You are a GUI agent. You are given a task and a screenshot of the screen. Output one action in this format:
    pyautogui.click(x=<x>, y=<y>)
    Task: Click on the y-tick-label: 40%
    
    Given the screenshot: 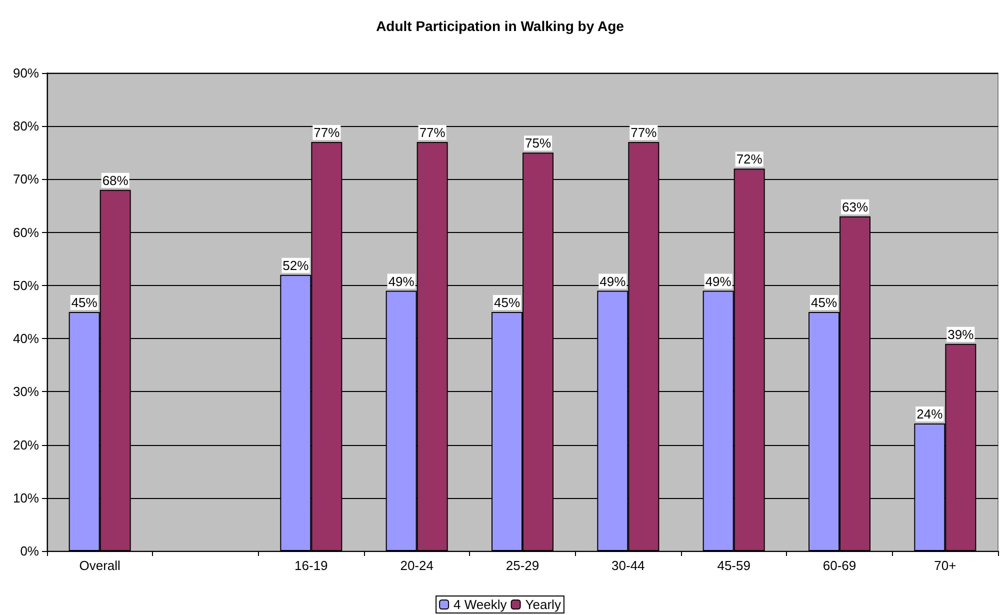 What is the action you would take?
    pyautogui.click(x=26, y=338)
    